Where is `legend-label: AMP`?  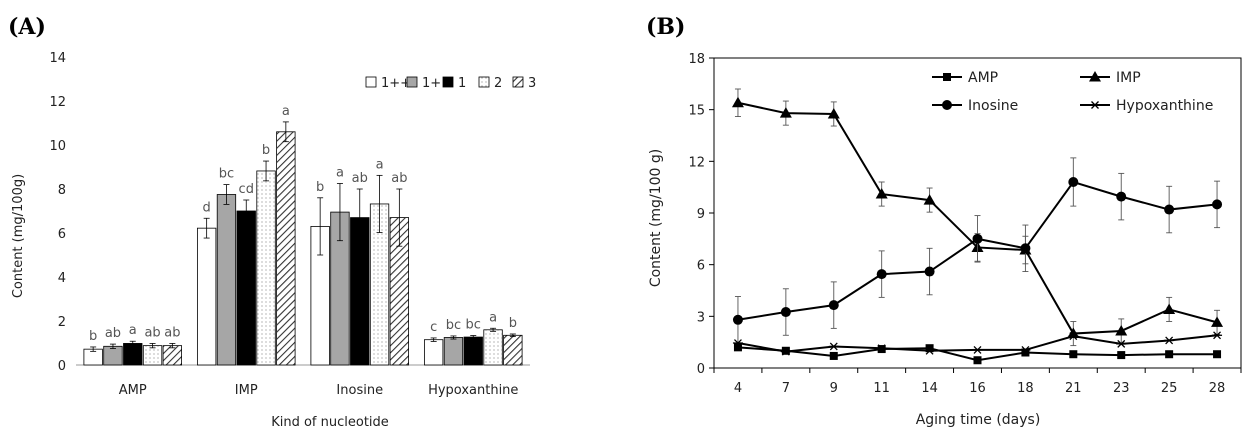 legend-label: AMP is located at coordinates (983, 78).